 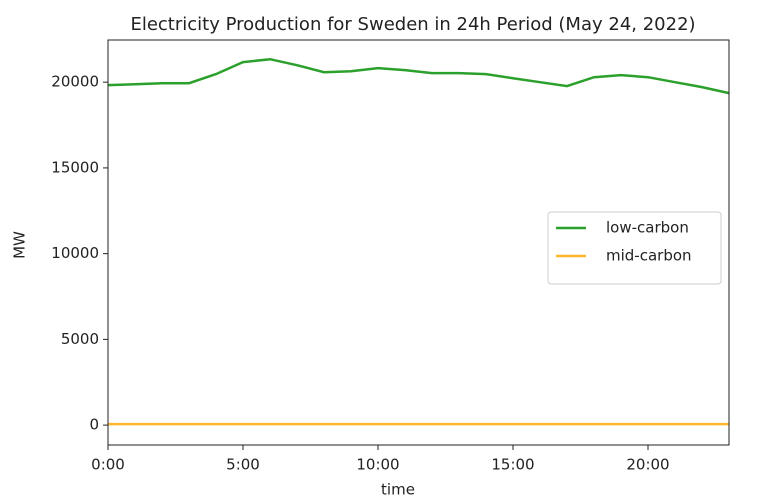 I want to click on series-line, so click(x=418, y=76).